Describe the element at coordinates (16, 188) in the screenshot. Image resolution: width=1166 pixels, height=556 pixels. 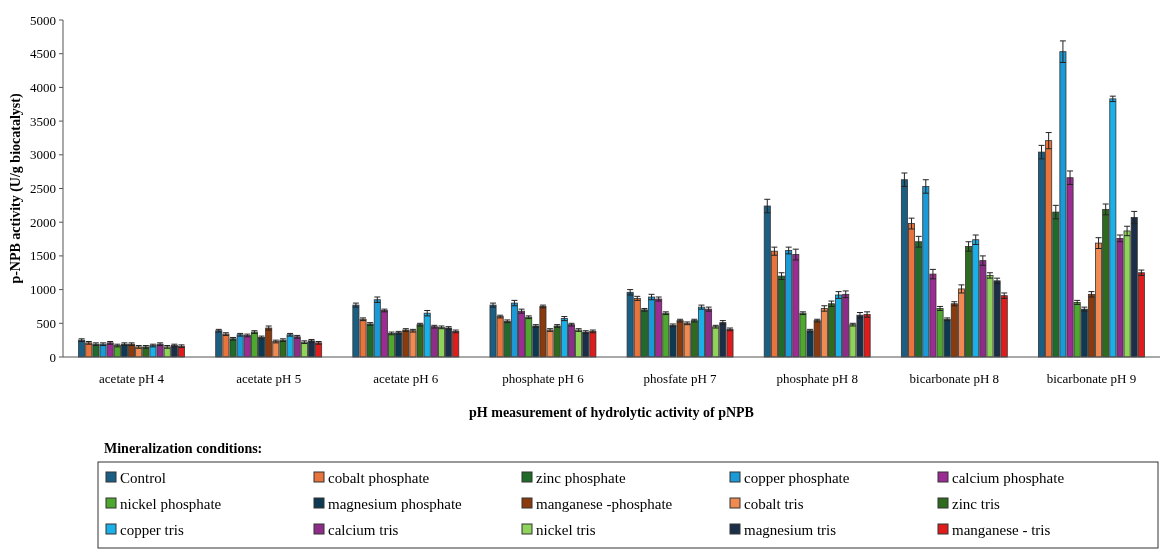
I see `y-axis-title: p-NPB activity (U/g biocatalyst)` at that location.